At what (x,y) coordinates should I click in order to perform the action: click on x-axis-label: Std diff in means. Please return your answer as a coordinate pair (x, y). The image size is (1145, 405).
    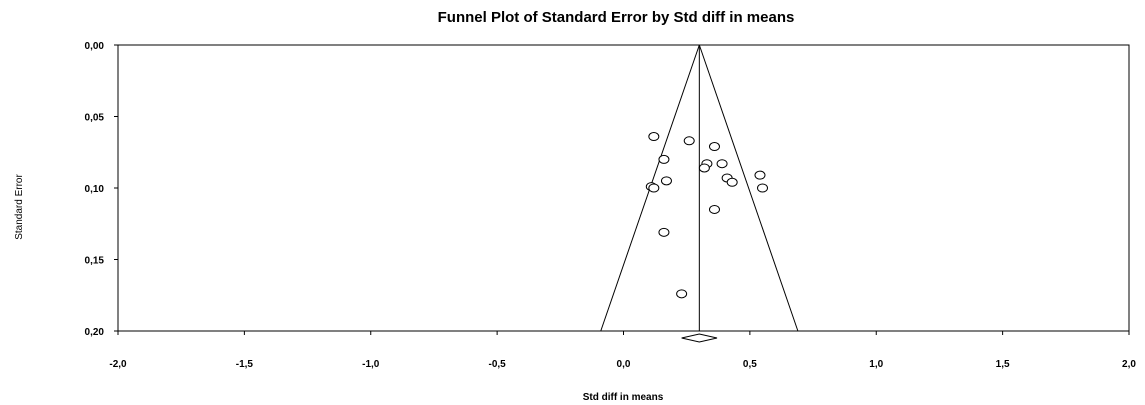
    Looking at the image, I should click on (623, 397).